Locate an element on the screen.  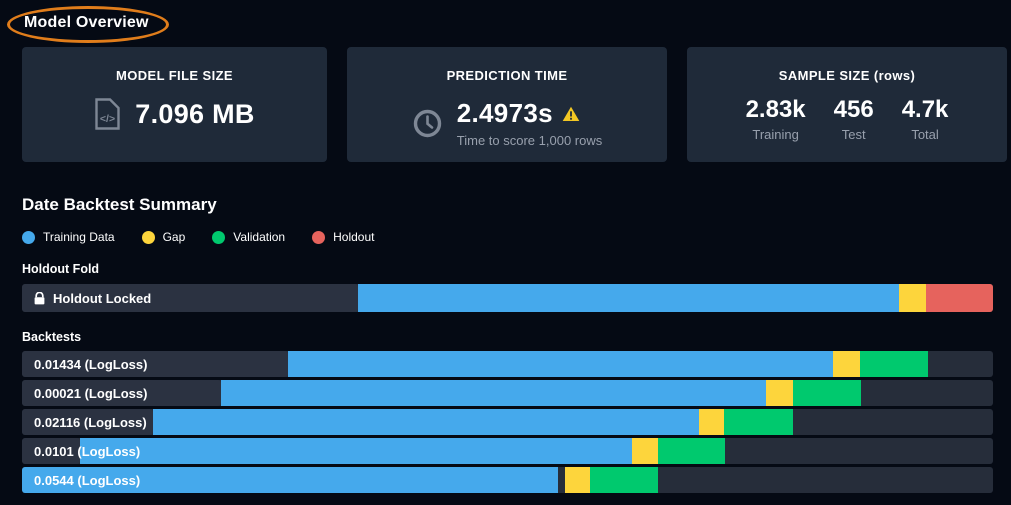
holdout-bar-segments is located at coordinates (507, 298).